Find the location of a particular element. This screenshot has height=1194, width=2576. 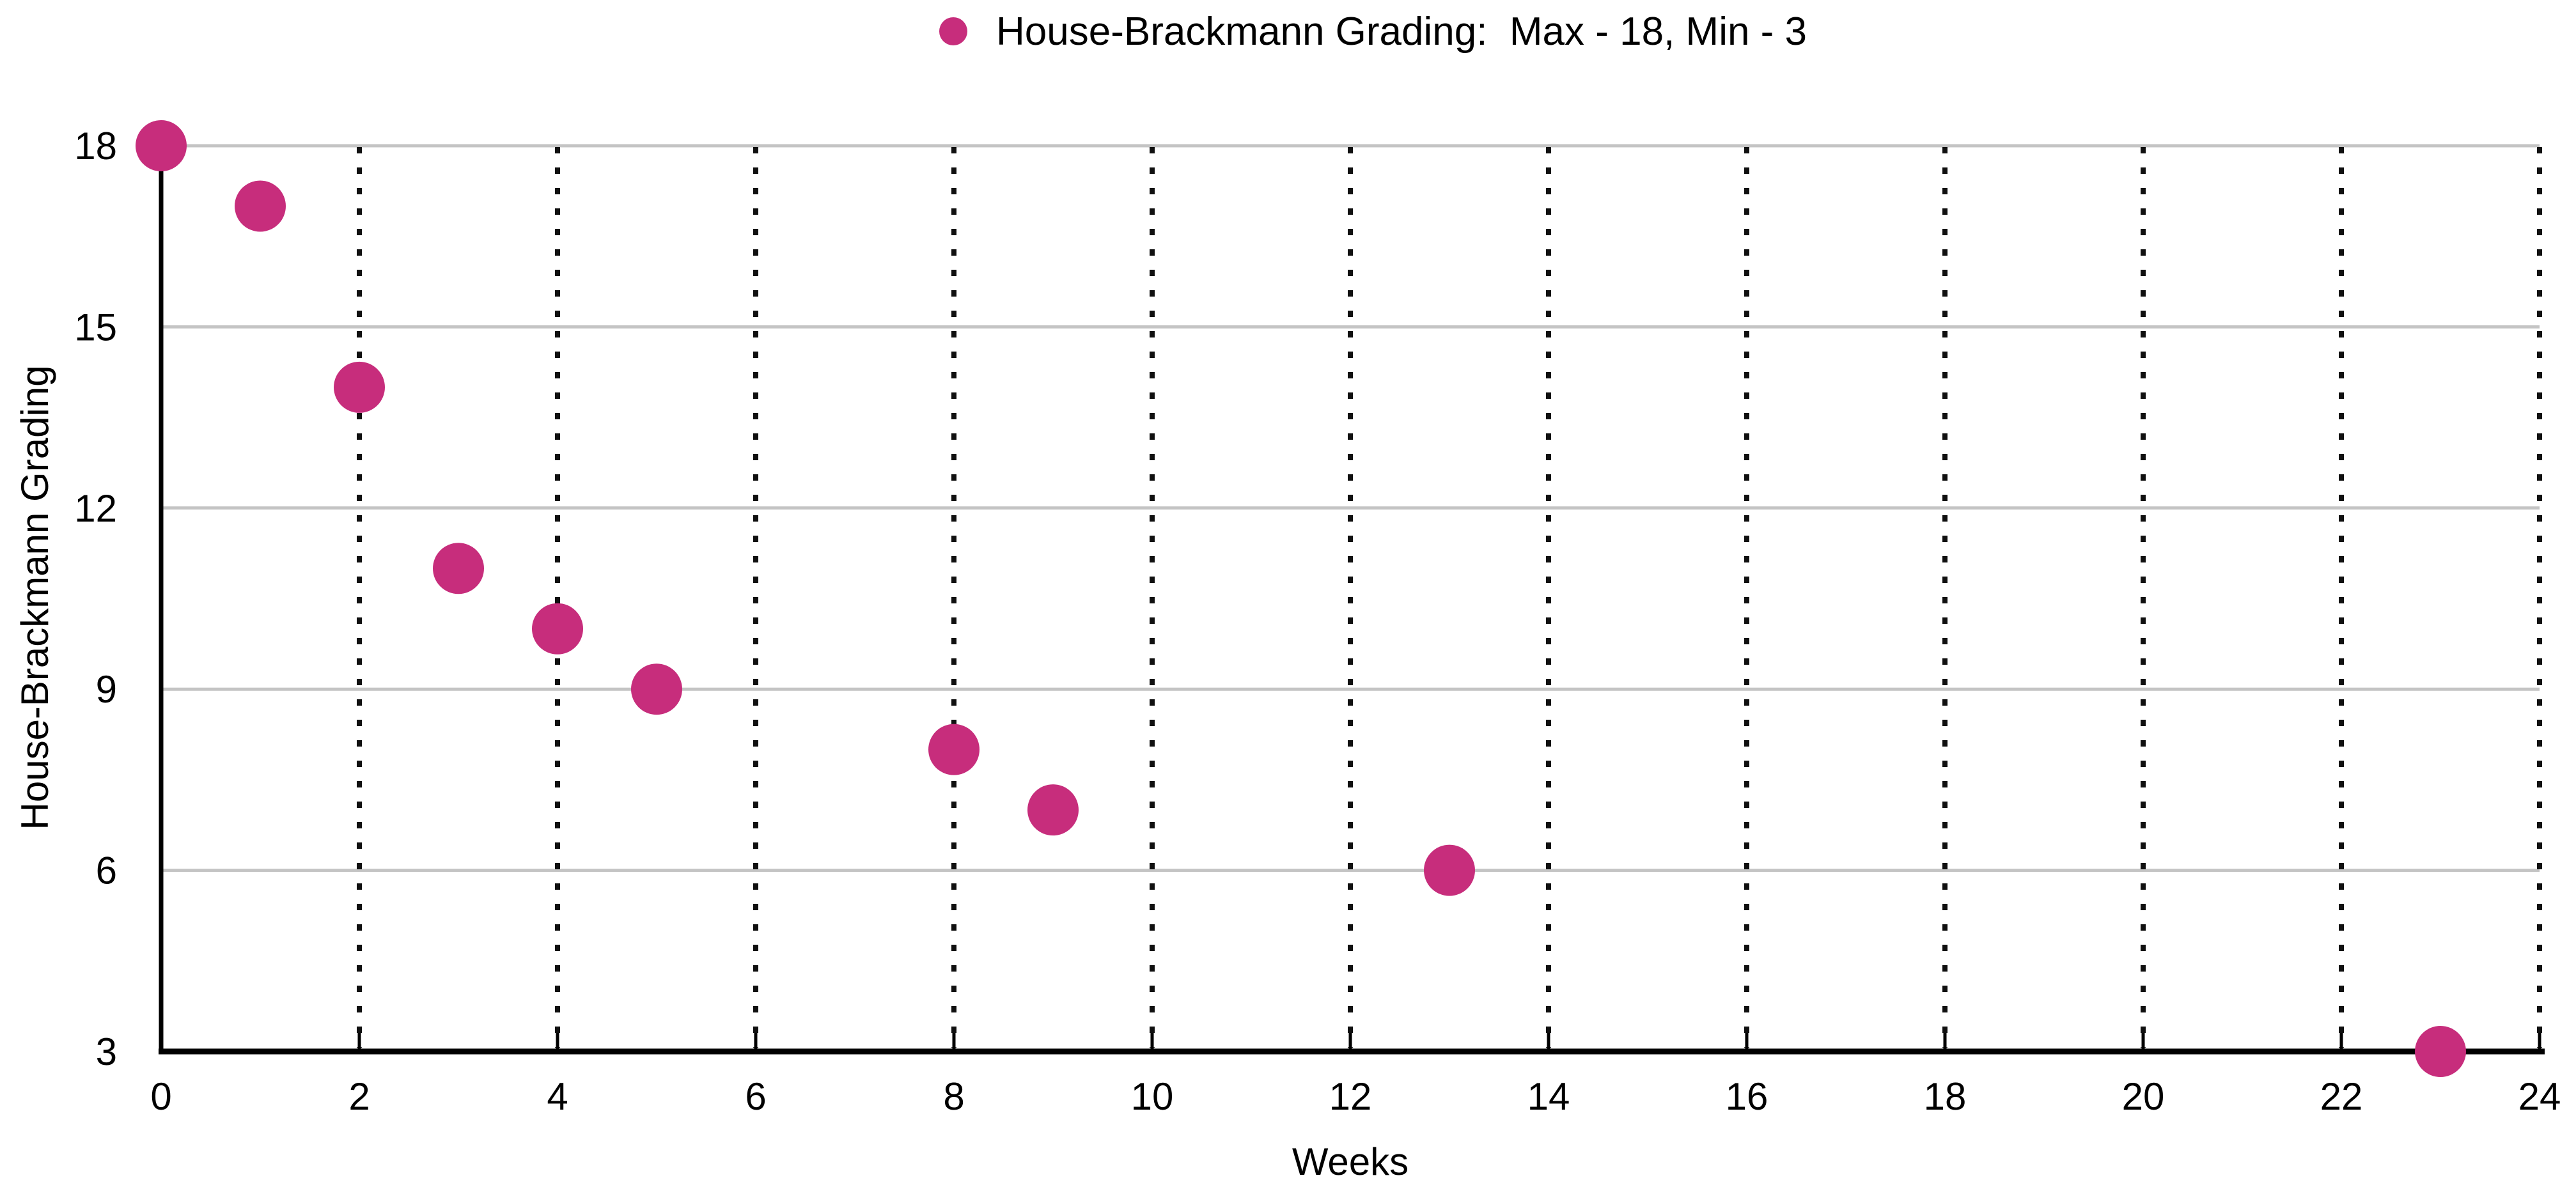

x-axis-title: Weeks is located at coordinates (1351, 1161).